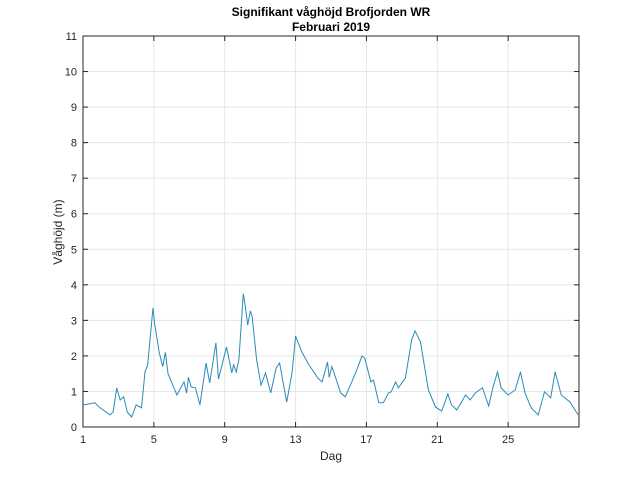  Describe the element at coordinates (366, 440) in the screenshot. I see `x-tick-label: 17` at that location.